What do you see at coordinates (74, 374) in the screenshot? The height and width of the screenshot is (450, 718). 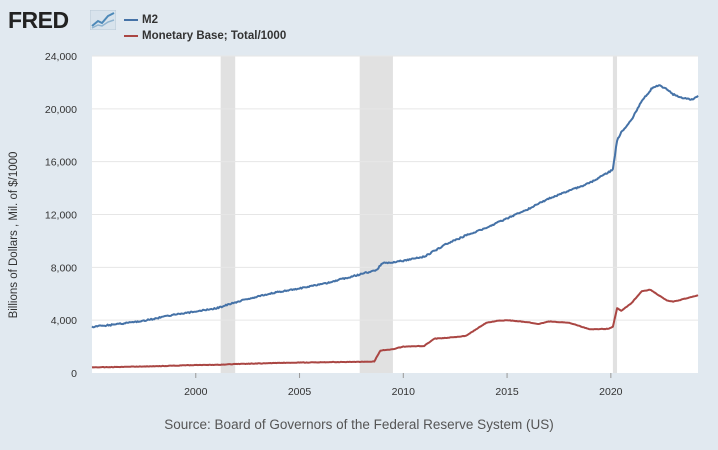 I see `y-tick-label: 0` at bounding box center [74, 374].